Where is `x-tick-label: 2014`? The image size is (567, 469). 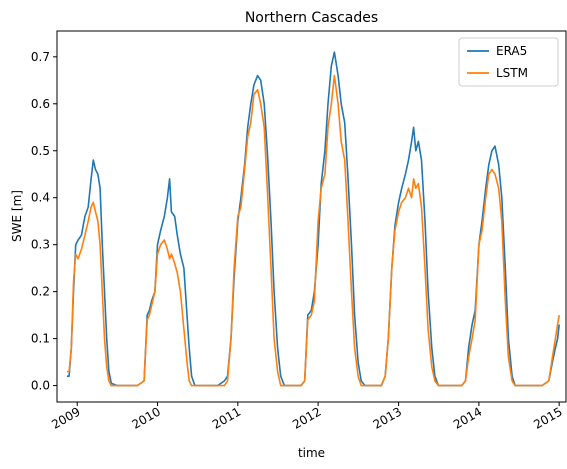 x-tick-label: 2014 is located at coordinates (467, 417).